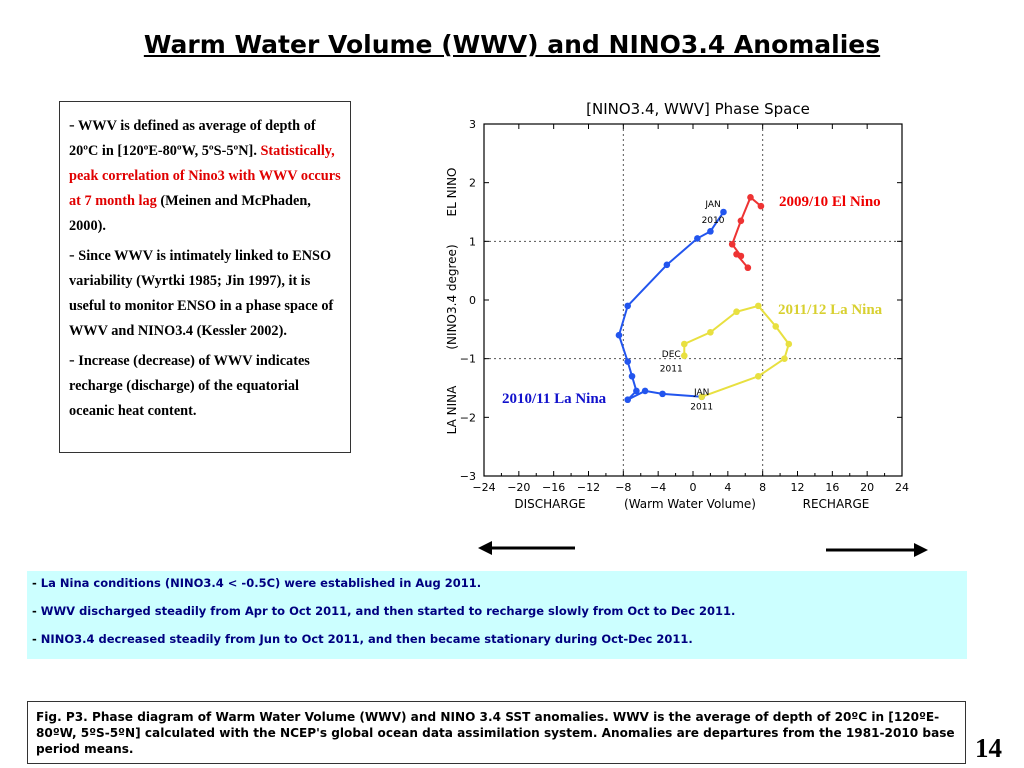 This screenshot has height=768, width=1024. What do you see at coordinates (554, 399) in the screenshot?
I see `label-2010-la-nina: 2010/11 La Nina` at bounding box center [554, 399].